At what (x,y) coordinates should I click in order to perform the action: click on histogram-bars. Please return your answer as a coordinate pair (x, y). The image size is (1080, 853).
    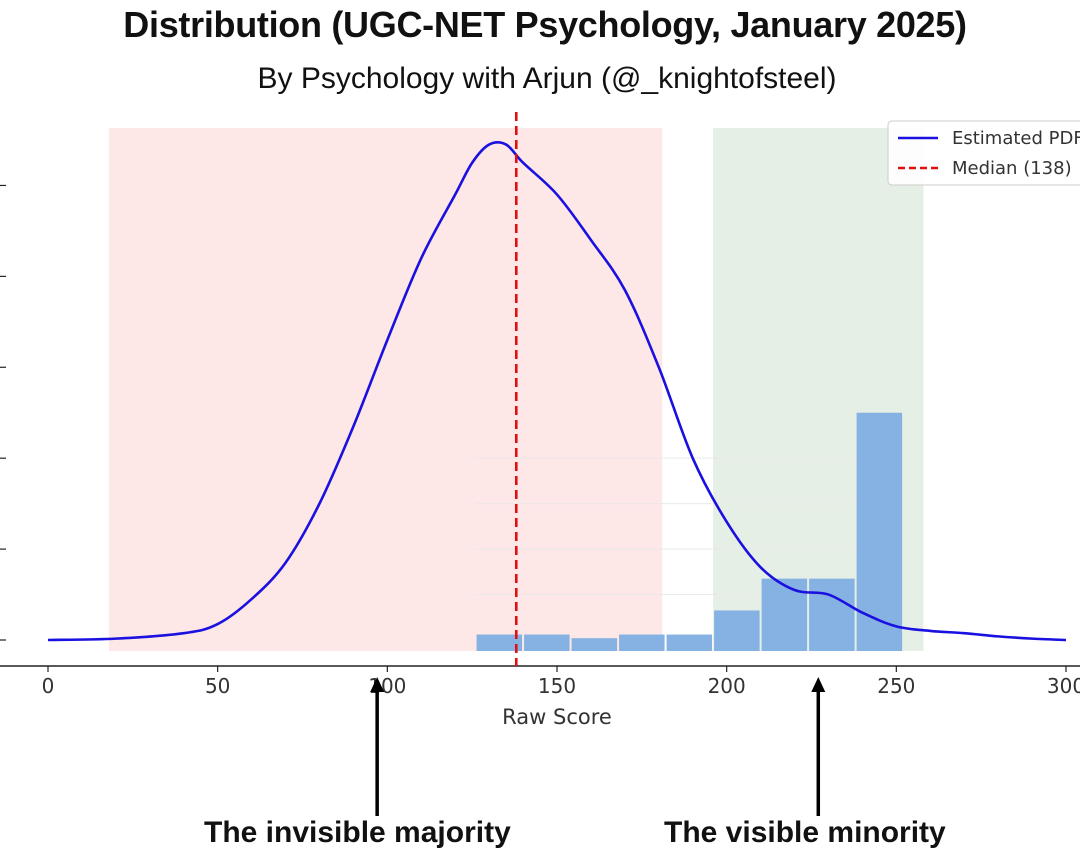
    Looking at the image, I should click on (694, 531).